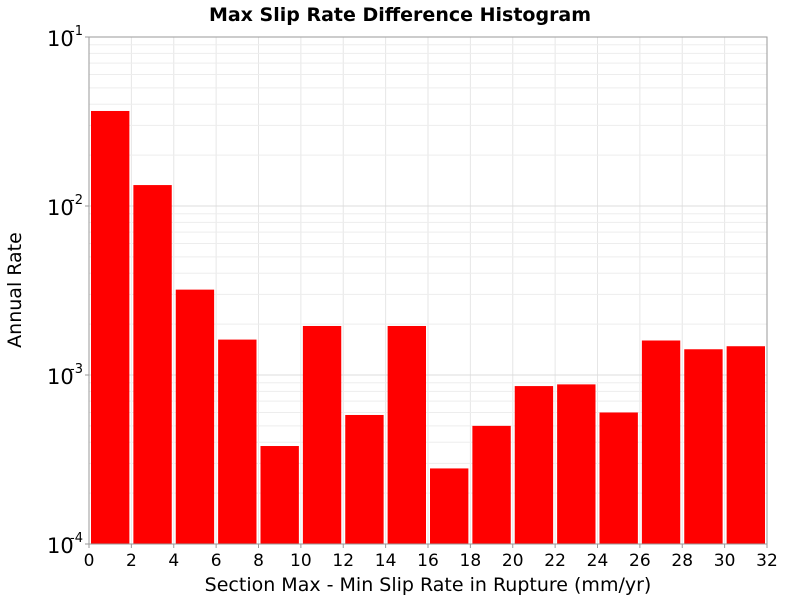  I want to click on y-axis-label: Annual Rate, so click(15, 290).